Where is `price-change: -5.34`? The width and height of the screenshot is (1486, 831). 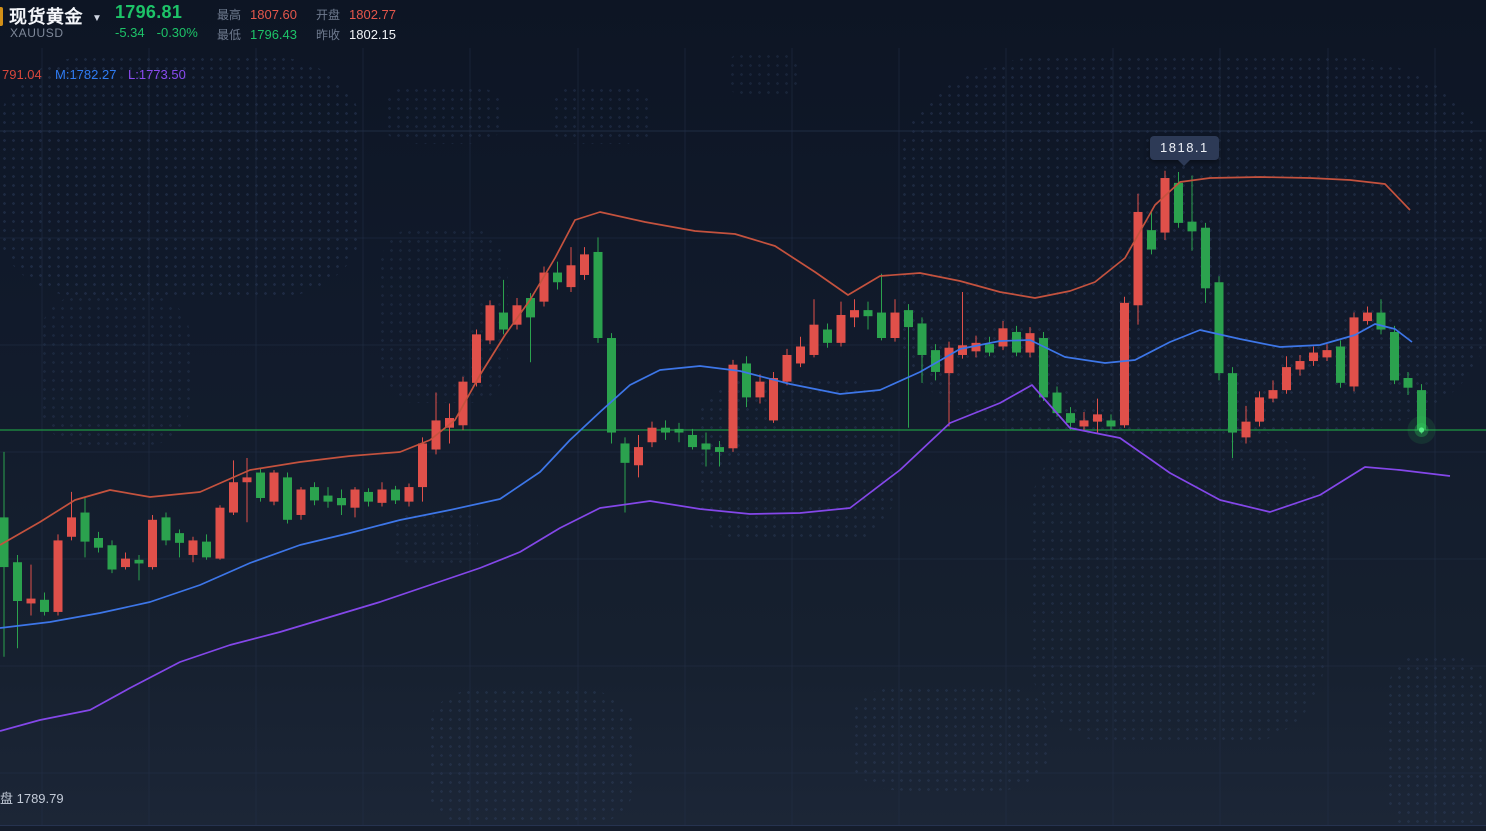 price-change: -5.34 is located at coordinates (130, 32).